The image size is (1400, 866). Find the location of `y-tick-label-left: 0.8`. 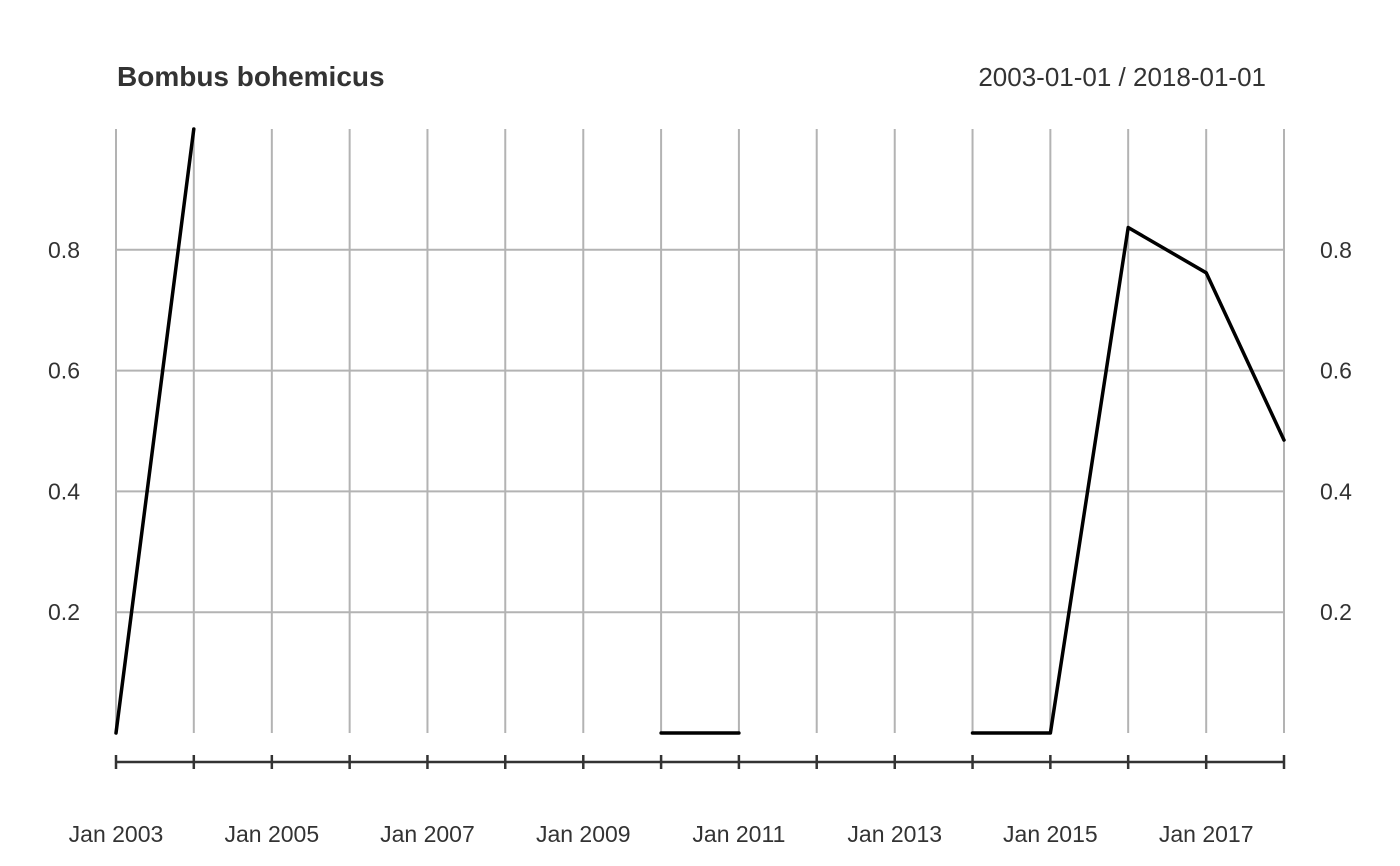

y-tick-label-left: 0.8 is located at coordinates (64, 250).